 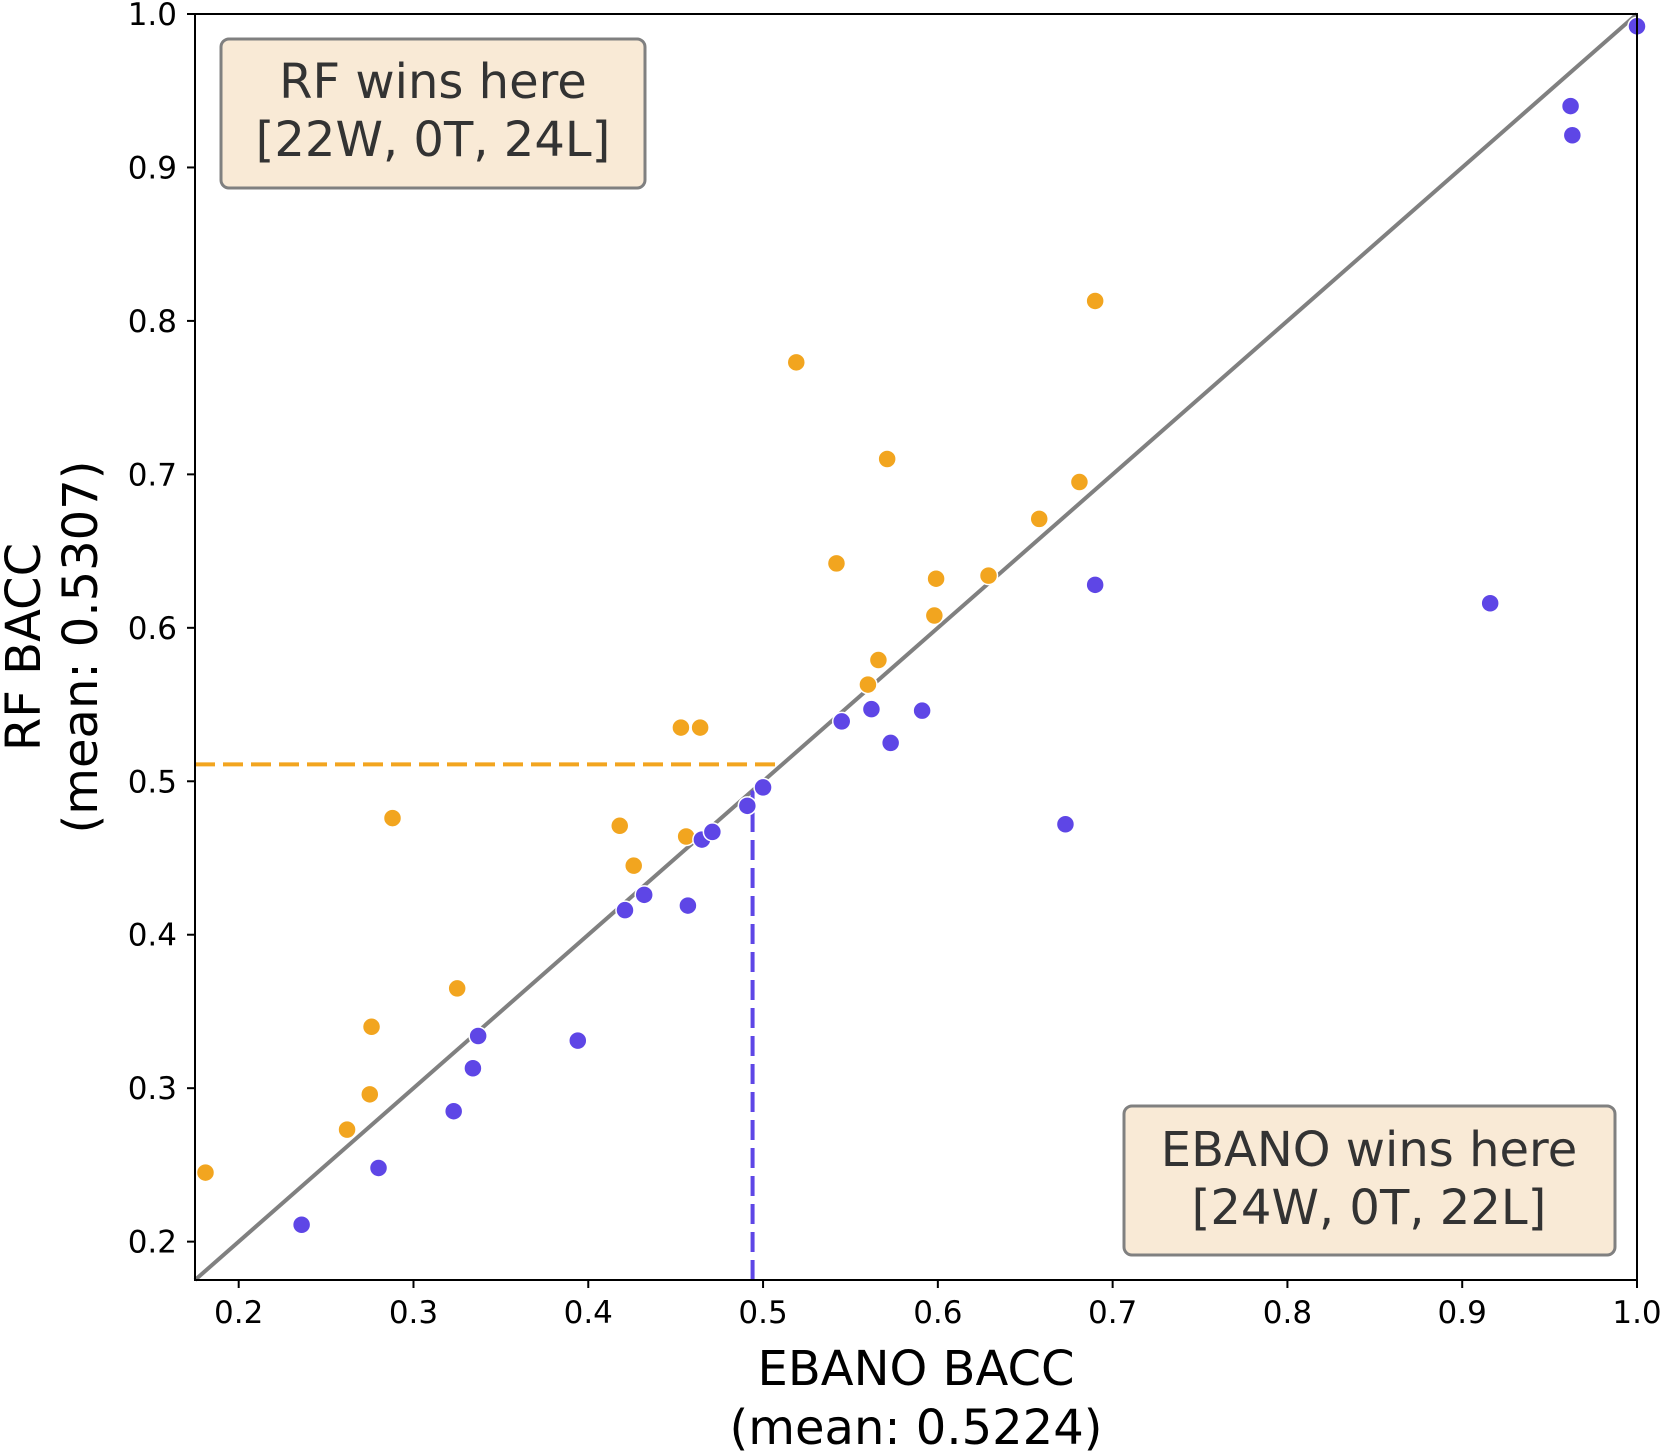 I want to click on x-ticks: 0.2 0.3 0.4 0.5 0.6 0.7 0.8 0.9 1.0, so click(x=937, y=1305).